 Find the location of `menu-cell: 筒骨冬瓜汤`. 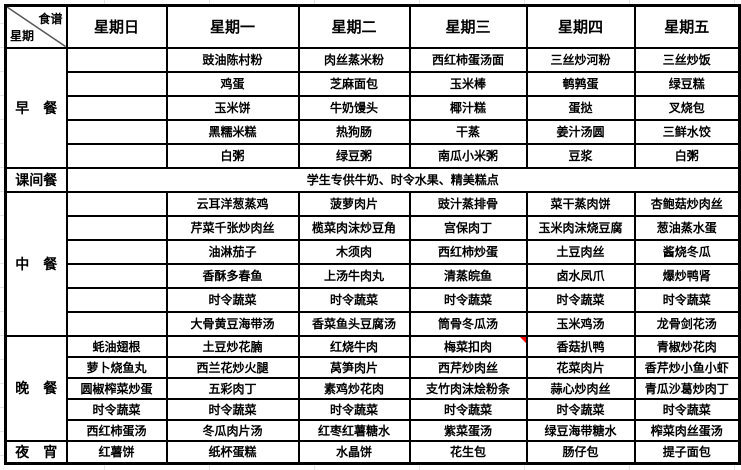

menu-cell: 筒骨冬瓜汤 is located at coordinates (468, 323).